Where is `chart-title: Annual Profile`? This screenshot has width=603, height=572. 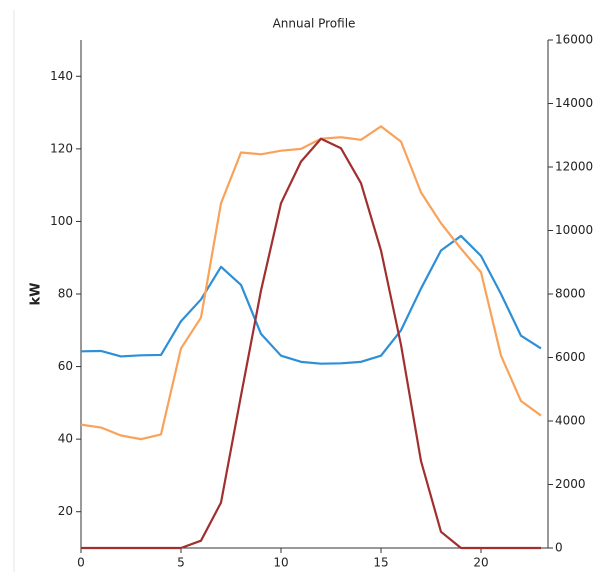 chart-title: Annual Profile is located at coordinates (314, 24).